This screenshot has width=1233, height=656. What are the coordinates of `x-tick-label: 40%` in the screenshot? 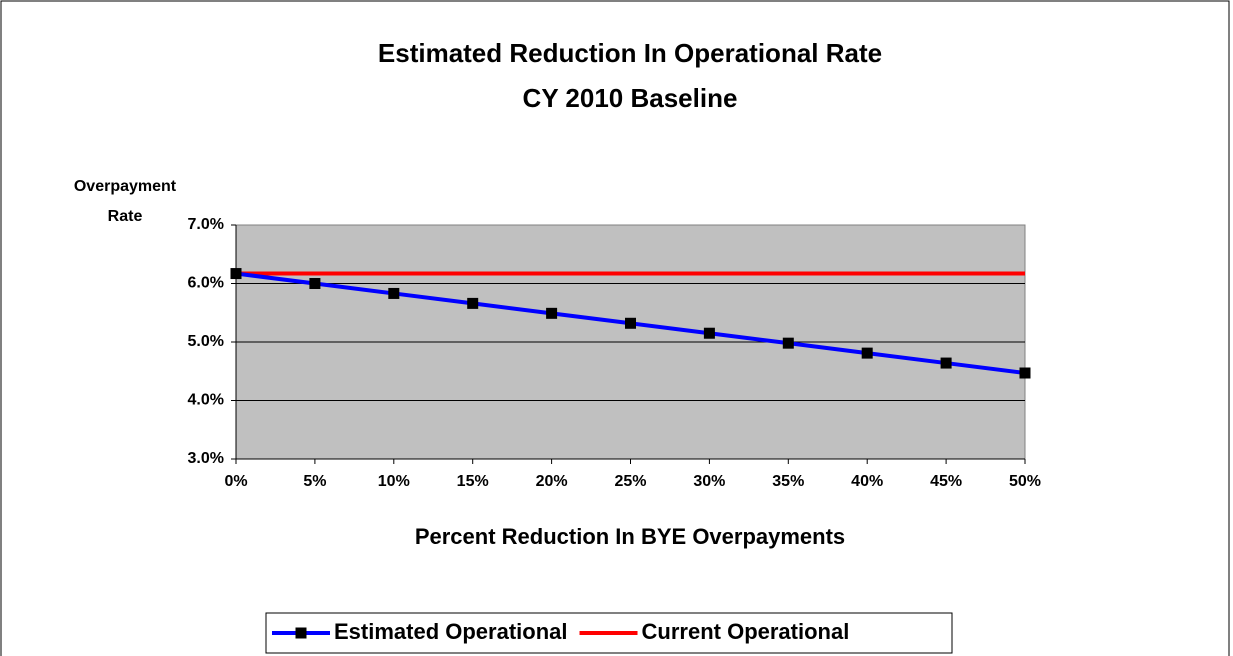 It's located at (867, 481).